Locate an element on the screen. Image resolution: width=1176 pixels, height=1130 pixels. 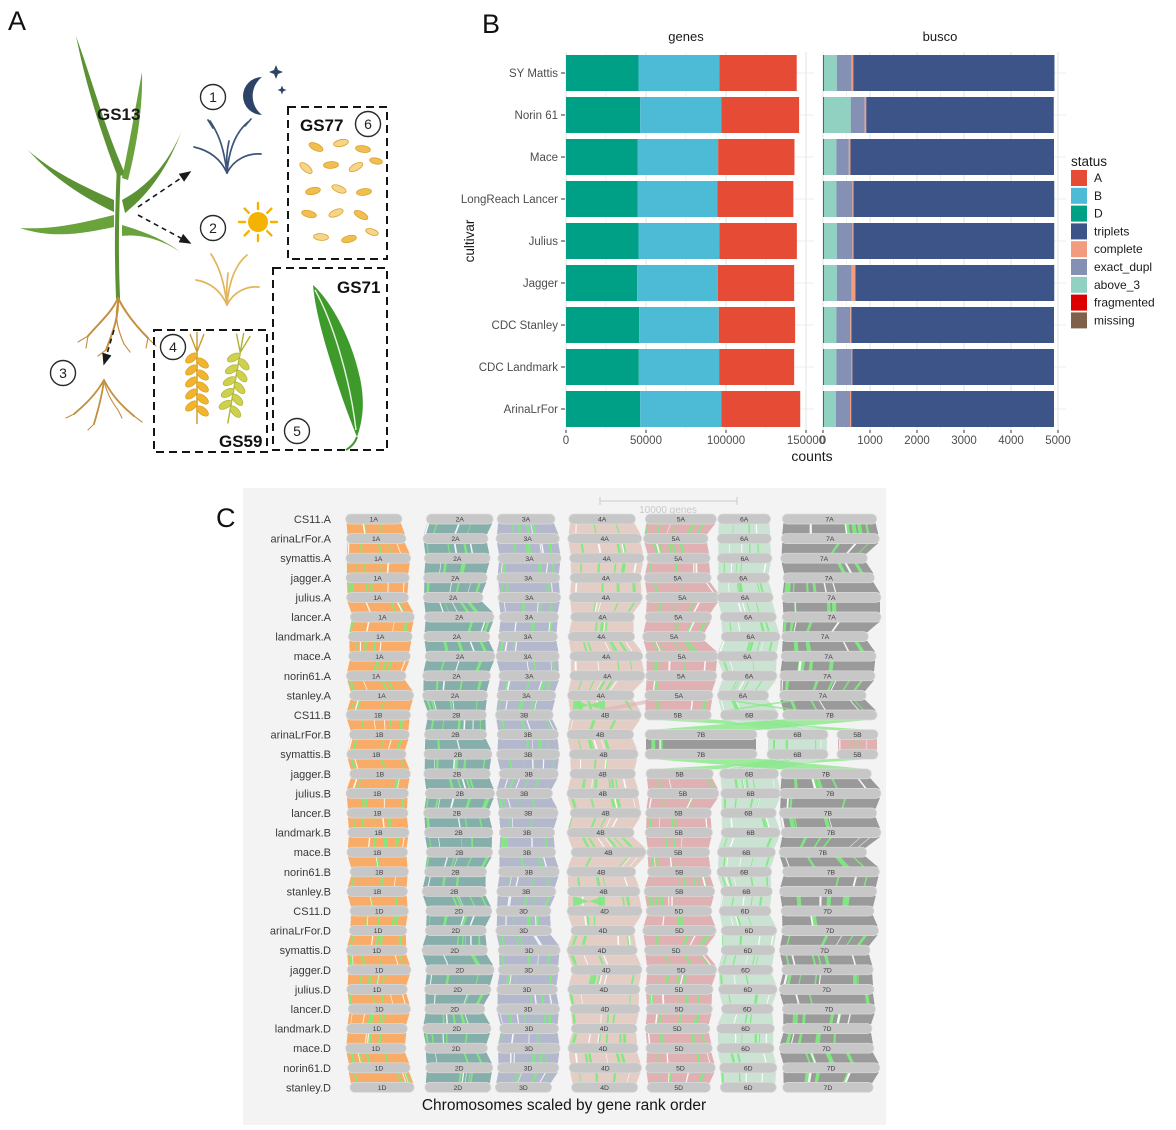
y-tick-label: Jagger is located at coordinates (540, 284).